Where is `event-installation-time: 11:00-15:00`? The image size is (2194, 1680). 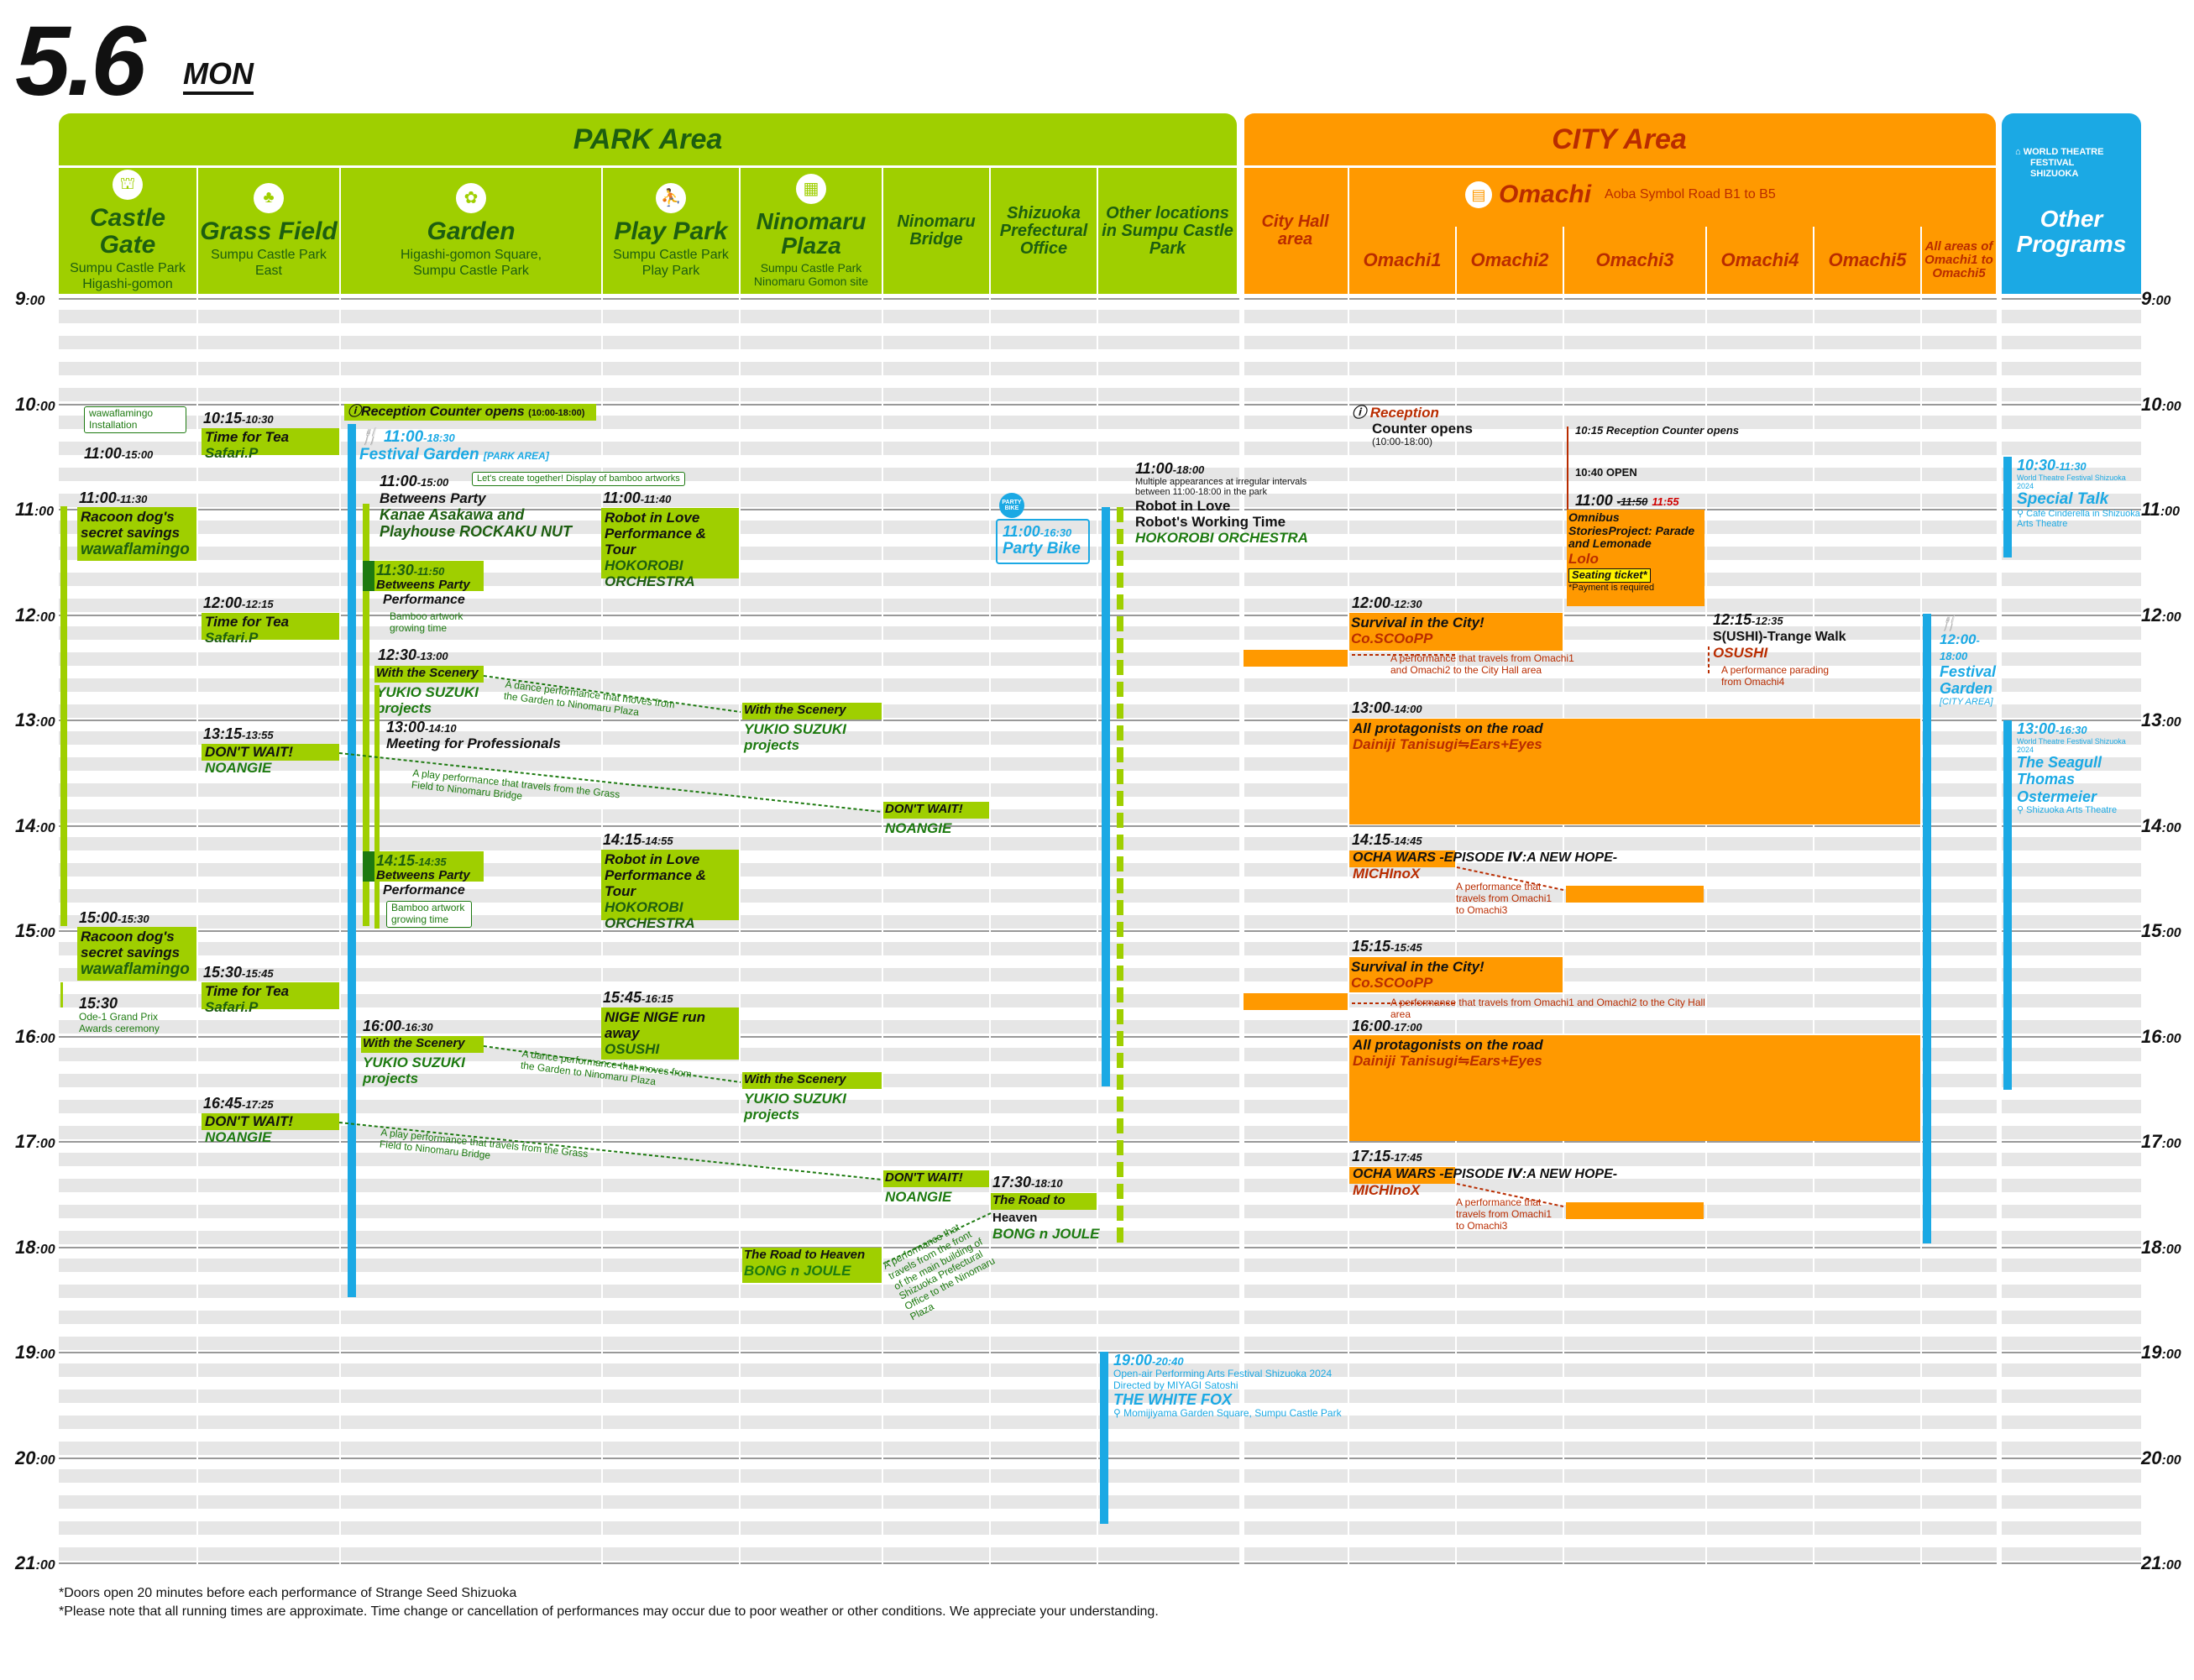
event-installation-time: 11:00-15:00 is located at coordinates (119, 453).